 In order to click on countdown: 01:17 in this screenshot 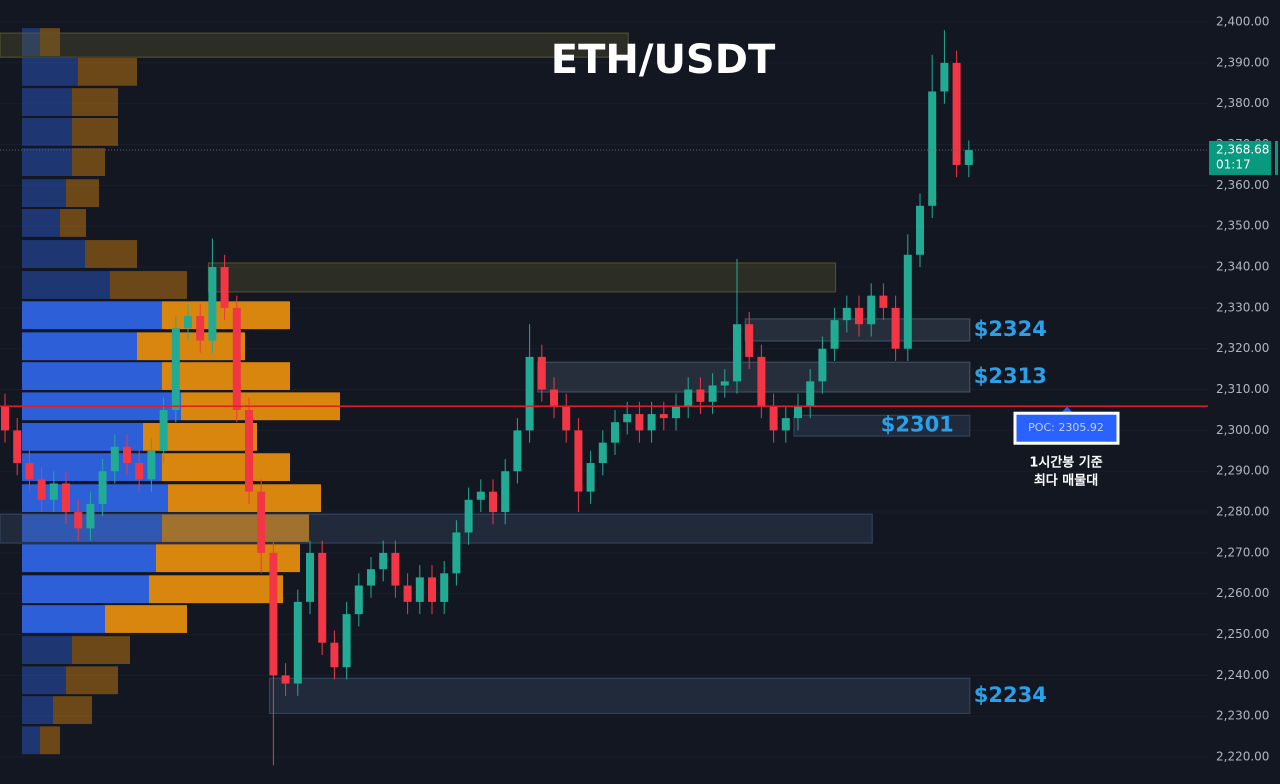, I will do `click(1233, 164)`.